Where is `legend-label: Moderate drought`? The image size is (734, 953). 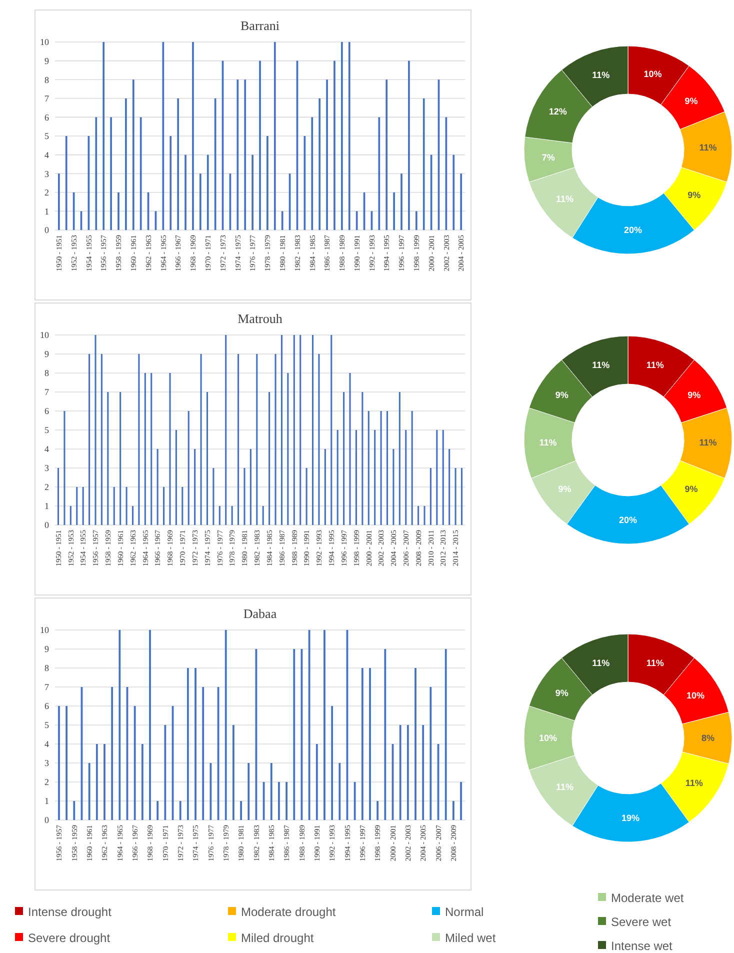 legend-label: Moderate drought is located at coordinates (288, 912).